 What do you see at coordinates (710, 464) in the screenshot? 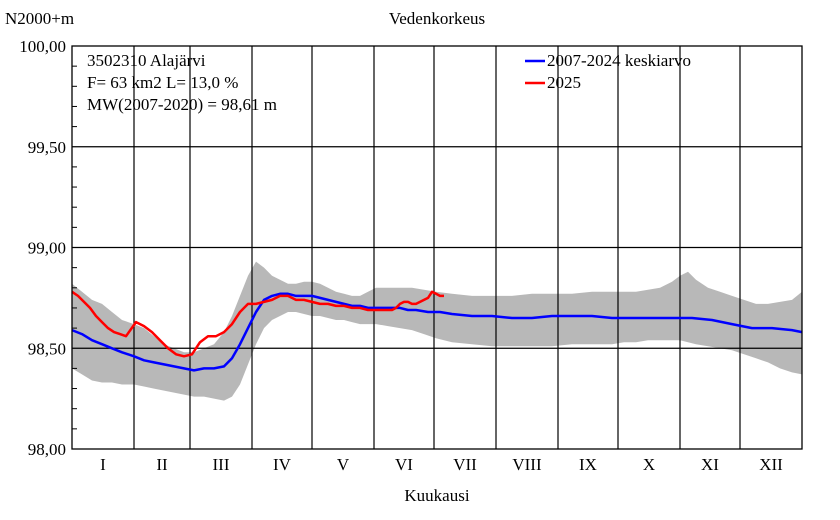
I see `x-tick-label: XI` at bounding box center [710, 464].